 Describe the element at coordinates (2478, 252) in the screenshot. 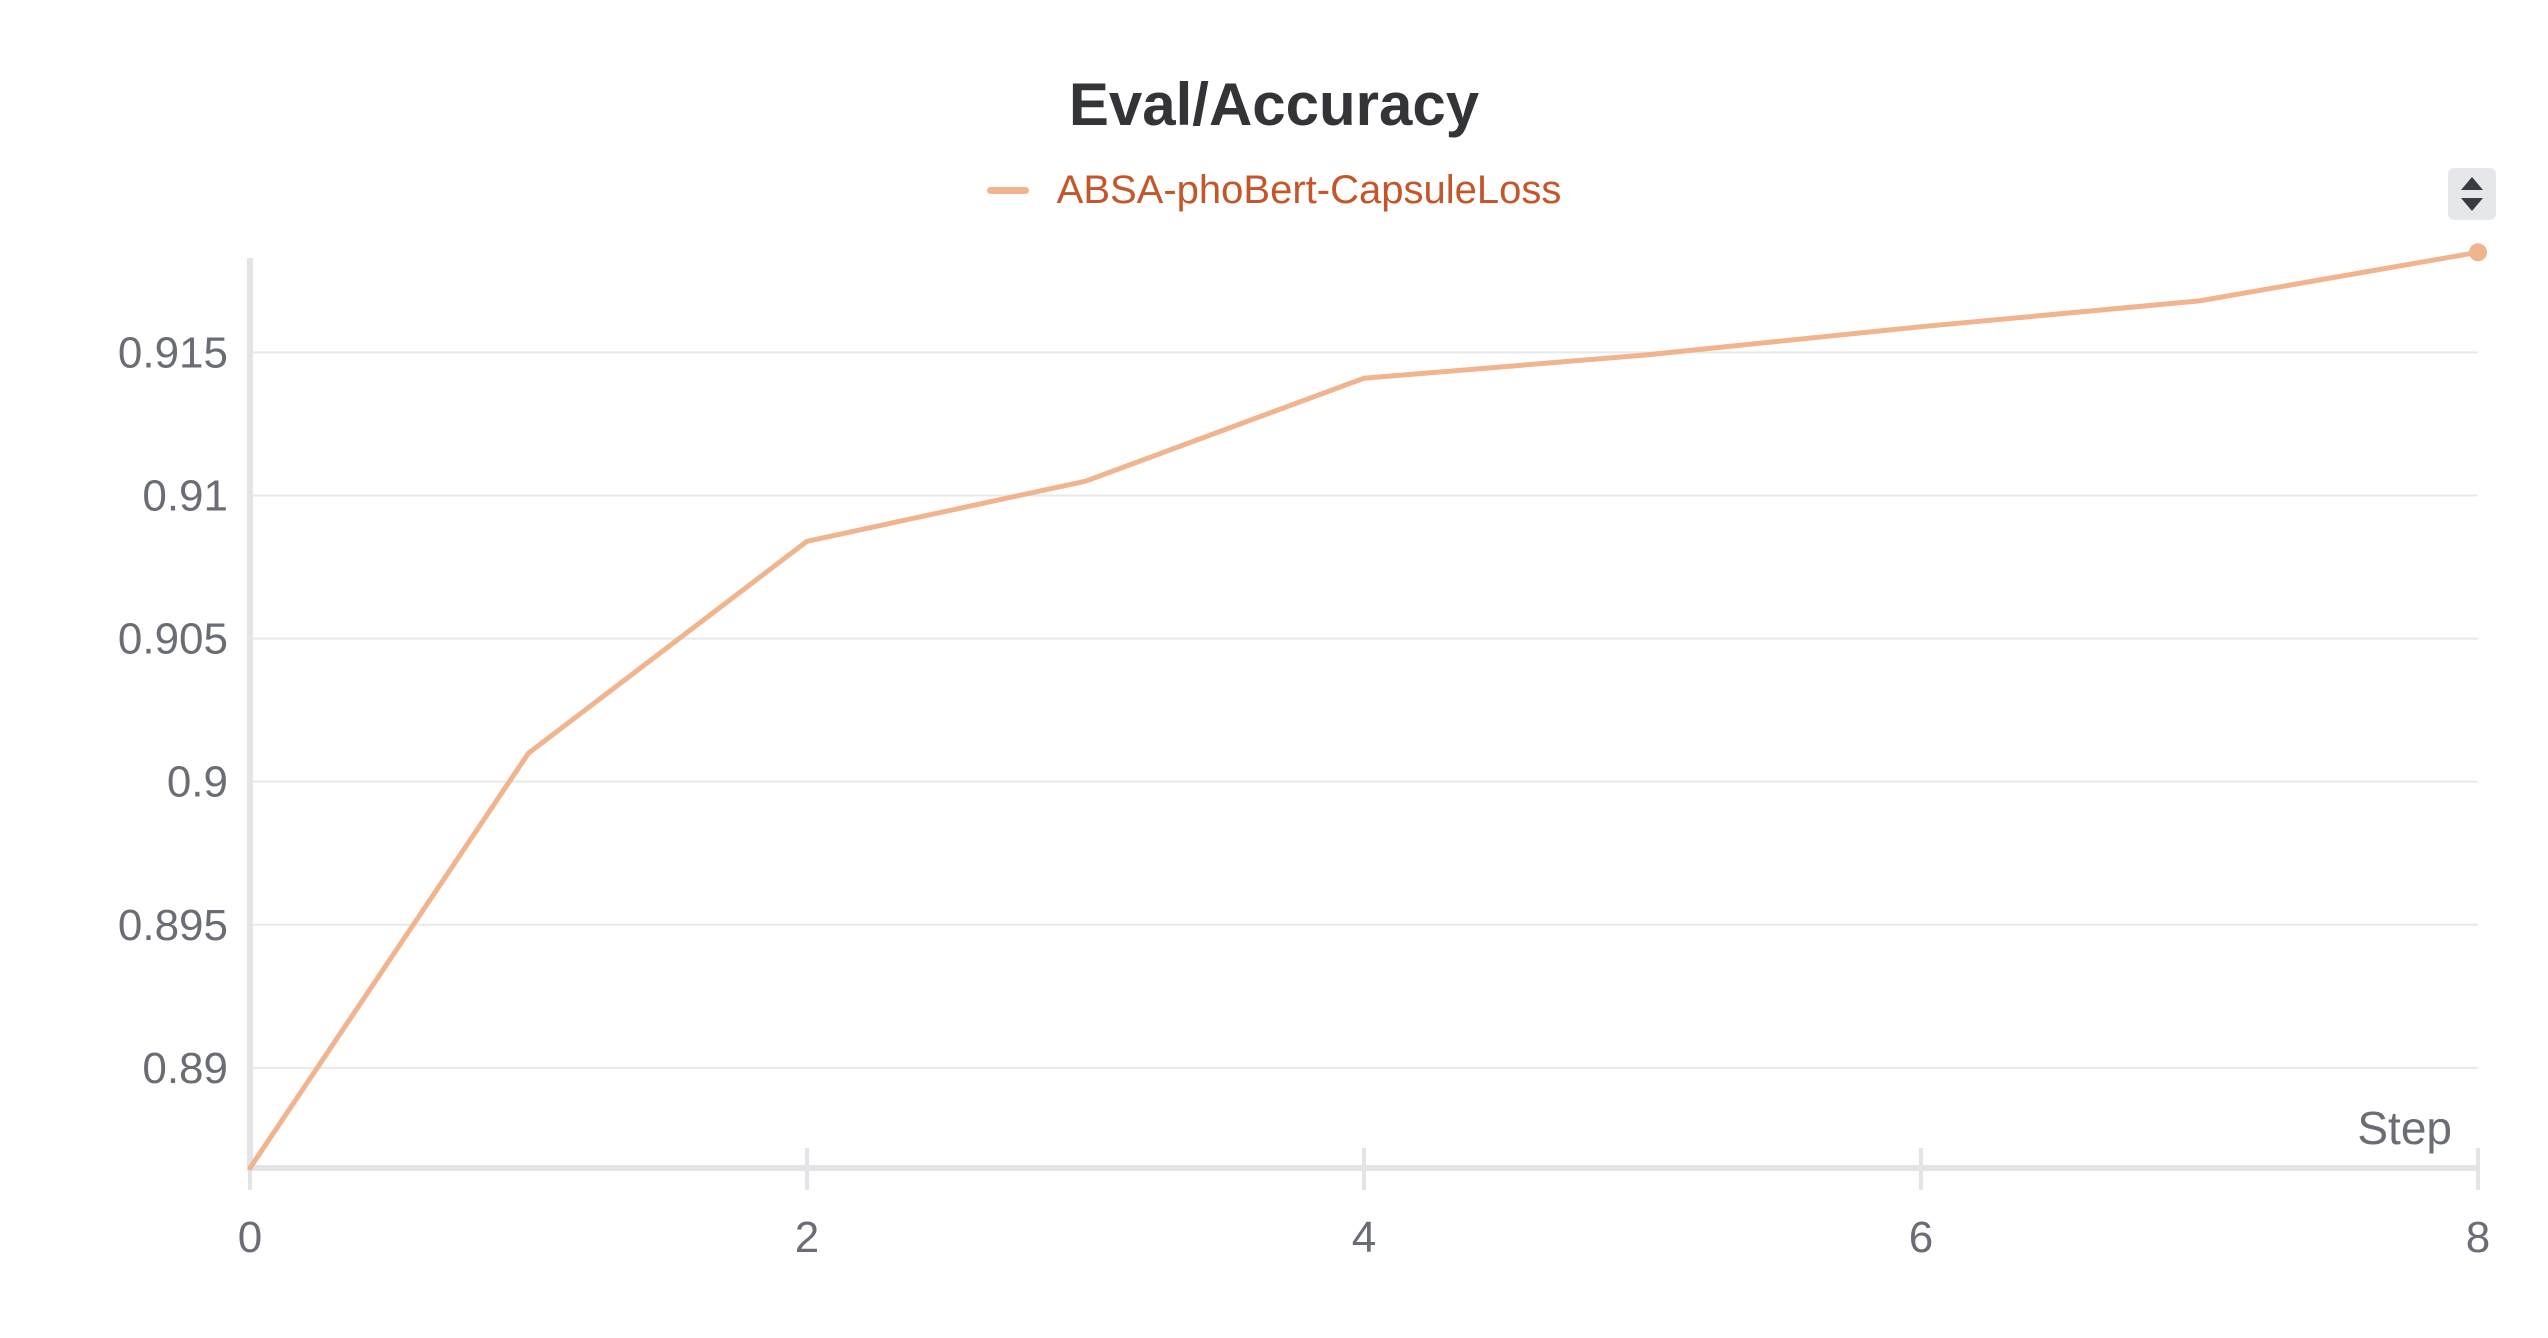

I see `data-point` at that location.